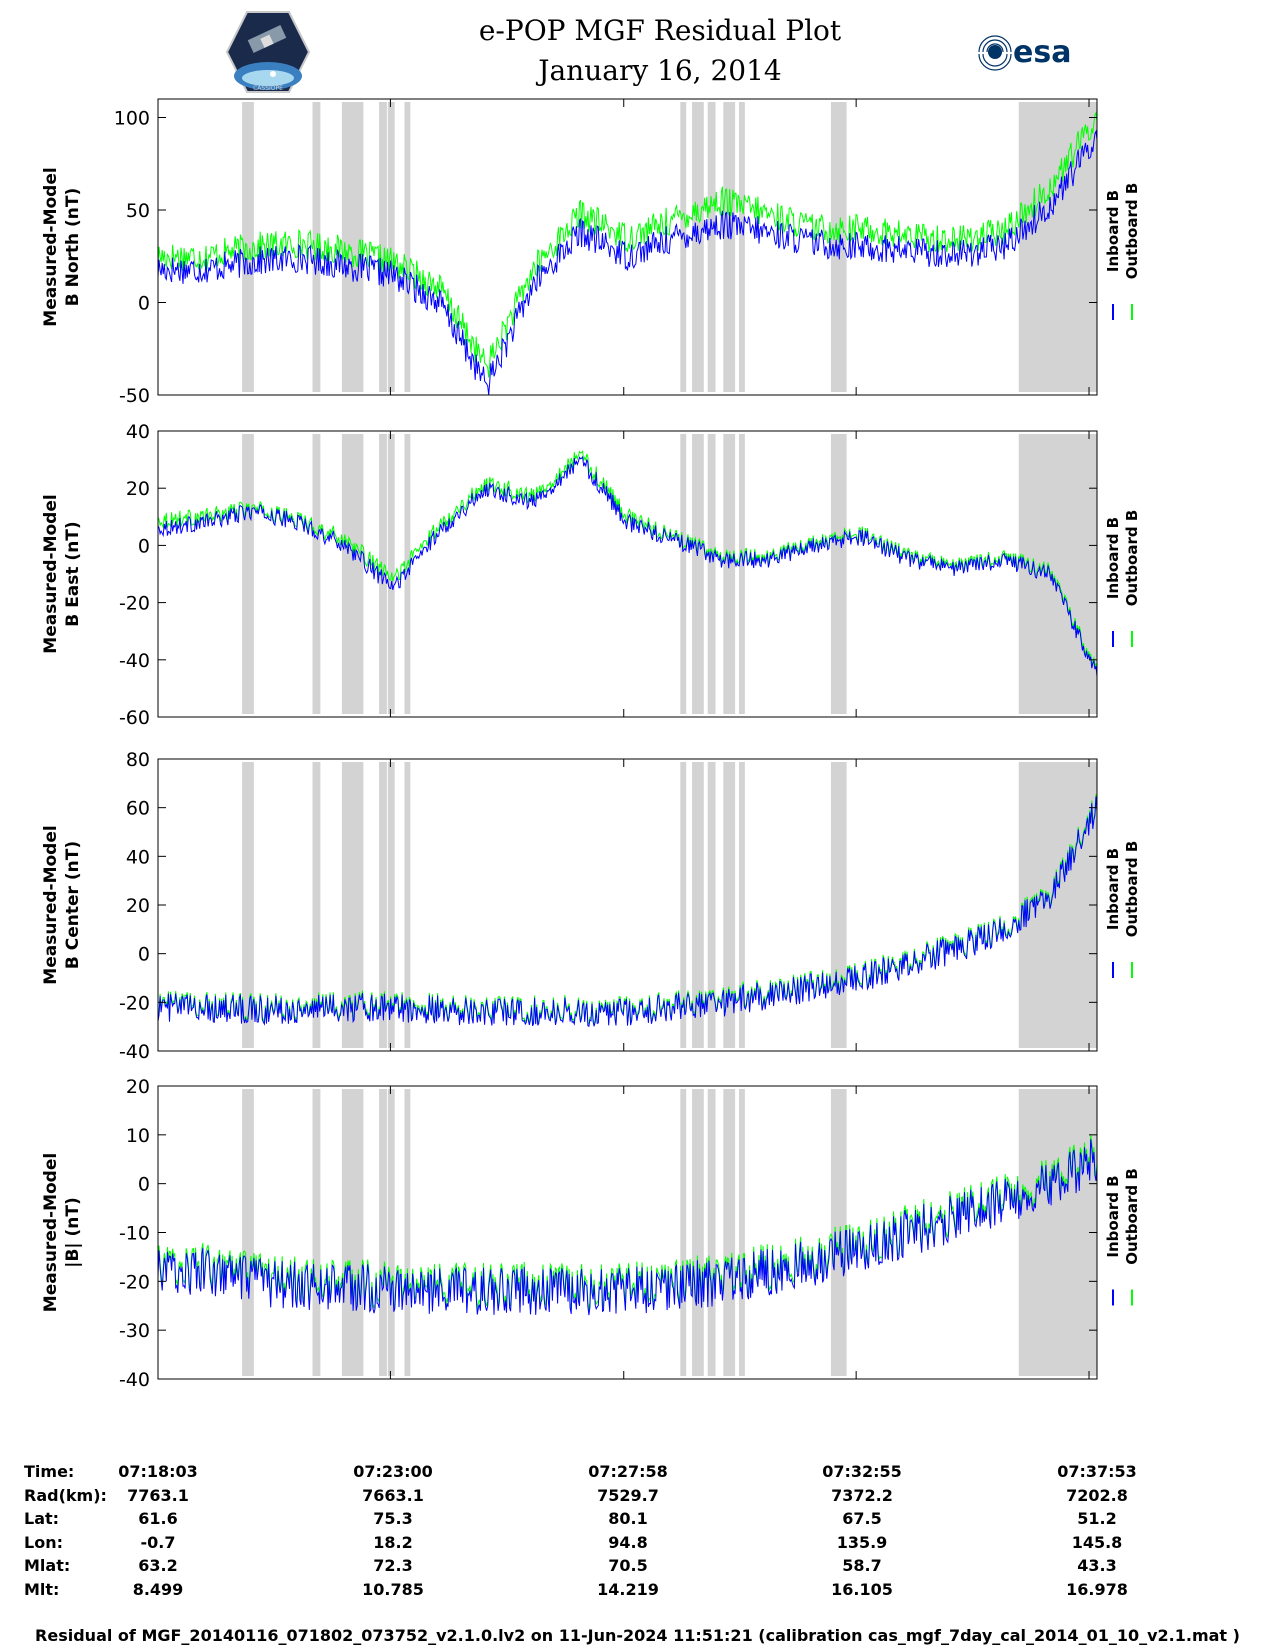  What do you see at coordinates (628, 1518) in the screenshot?
I see `orbit-row-value: 80.1` at bounding box center [628, 1518].